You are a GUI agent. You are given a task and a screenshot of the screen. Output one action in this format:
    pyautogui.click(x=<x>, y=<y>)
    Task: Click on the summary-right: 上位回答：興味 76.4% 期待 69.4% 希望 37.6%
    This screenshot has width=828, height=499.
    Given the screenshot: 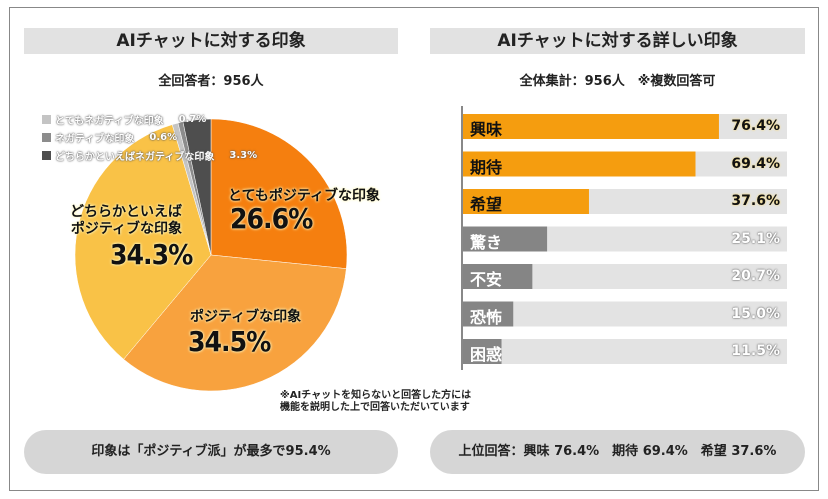 What is the action you would take?
    pyautogui.click(x=617, y=452)
    